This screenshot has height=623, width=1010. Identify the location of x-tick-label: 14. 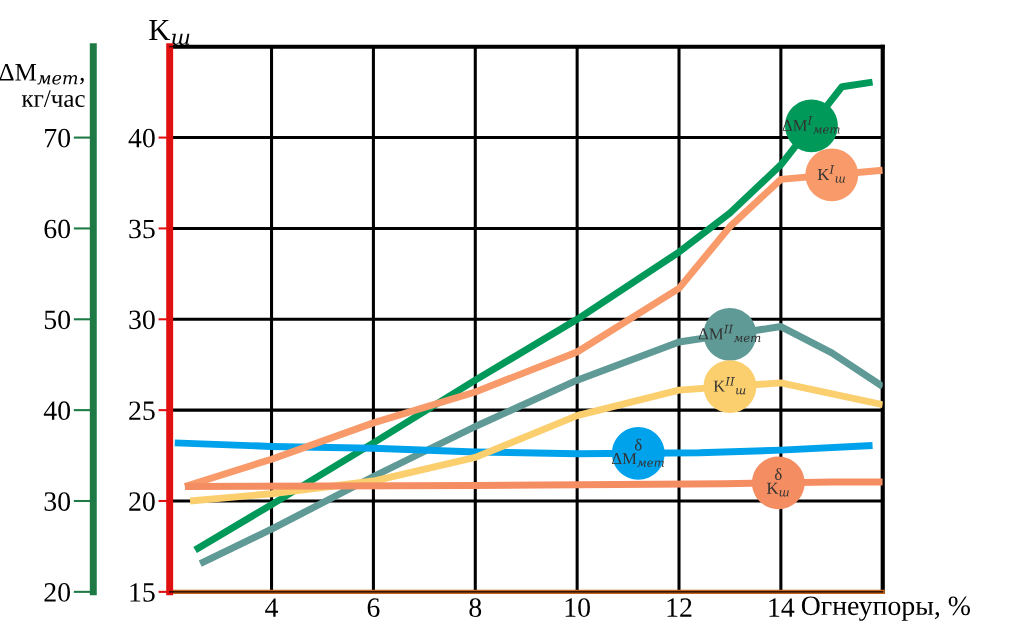
(782, 607).